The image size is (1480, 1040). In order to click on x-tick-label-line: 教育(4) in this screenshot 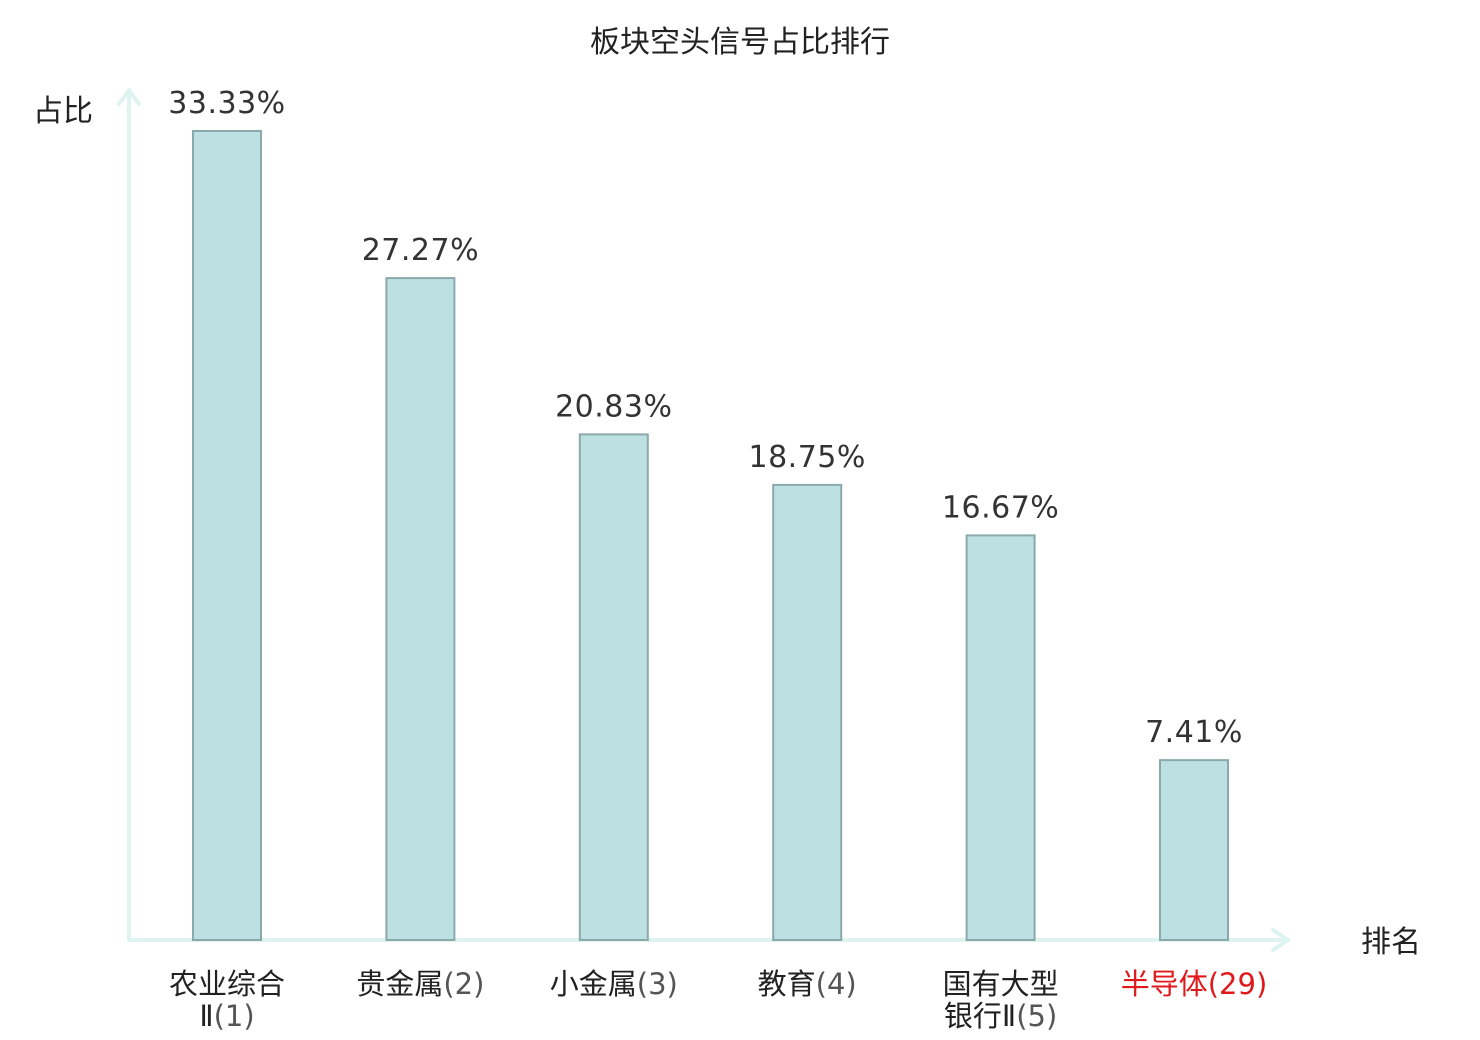, I will do `click(807, 984)`.